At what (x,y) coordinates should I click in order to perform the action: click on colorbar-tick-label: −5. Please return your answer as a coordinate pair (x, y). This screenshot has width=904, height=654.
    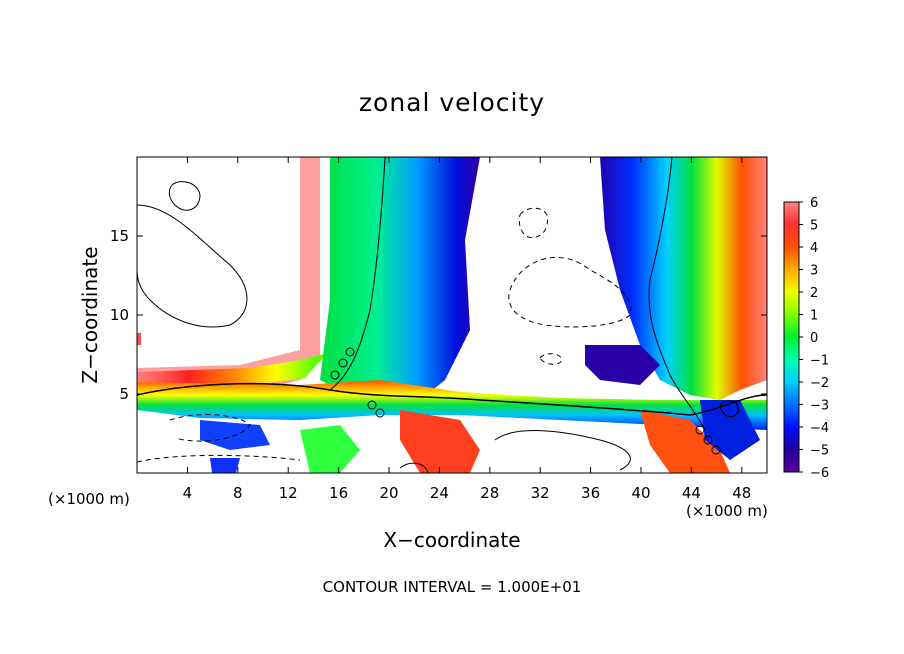
    Looking at the image, I should click on (819, 451).